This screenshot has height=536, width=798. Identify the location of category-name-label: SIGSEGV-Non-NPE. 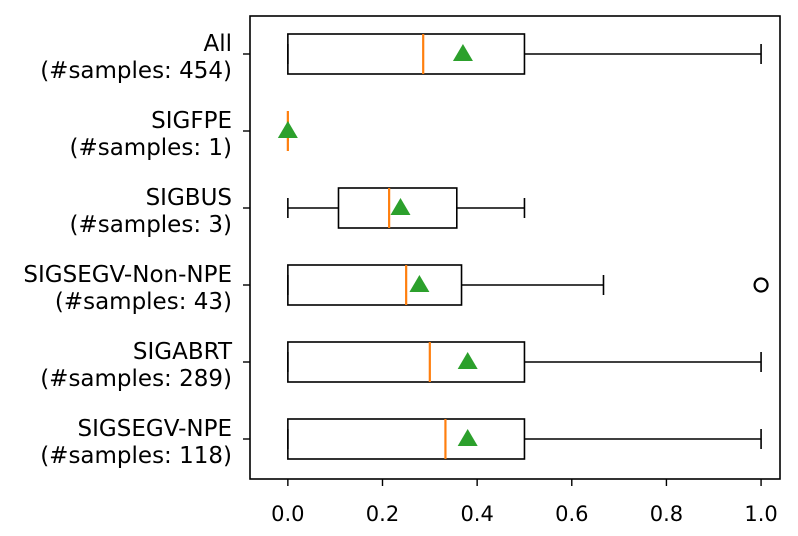
(127, 275).